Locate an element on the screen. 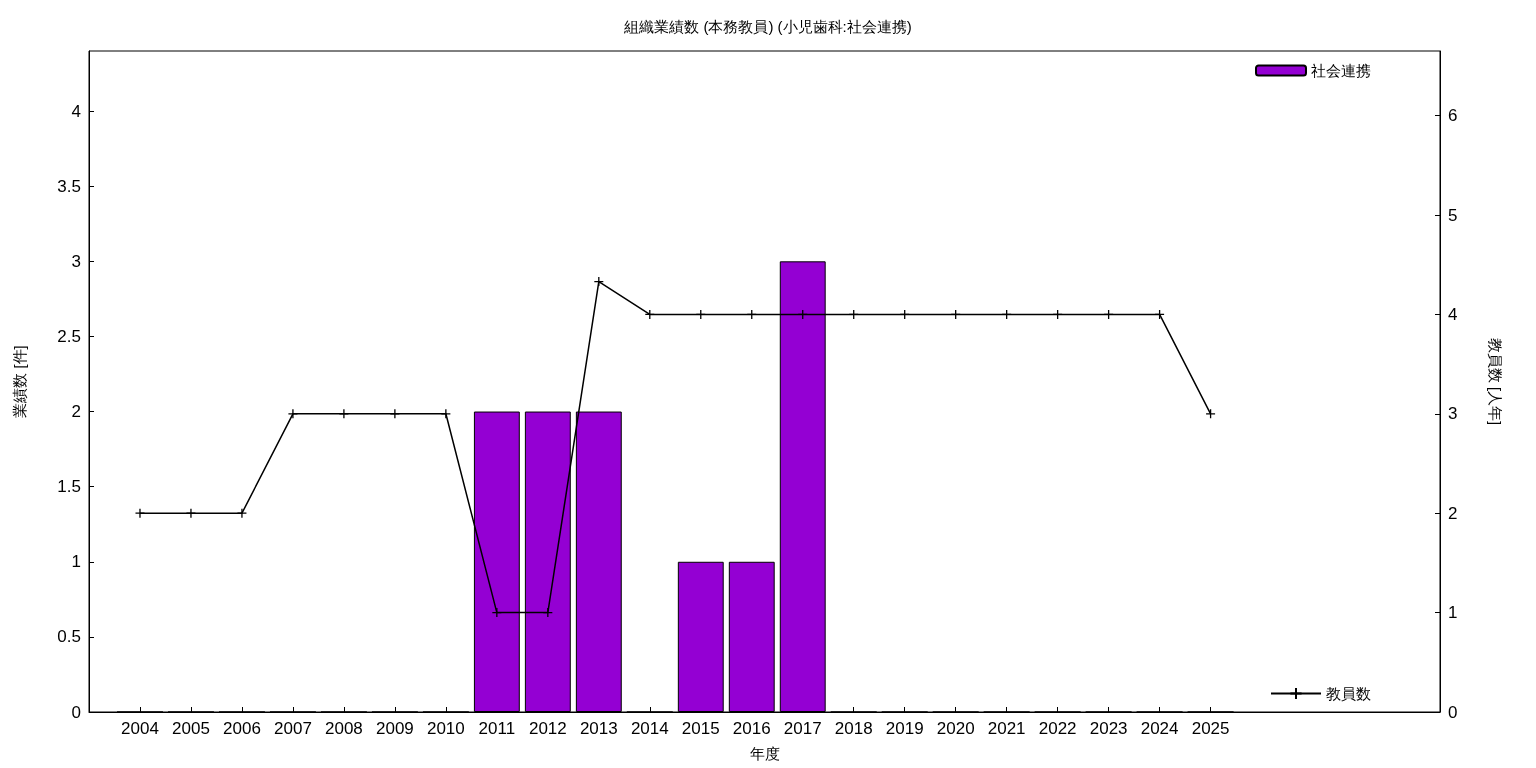  x-tick-label: 2006 is located at coordinates (242, 728).